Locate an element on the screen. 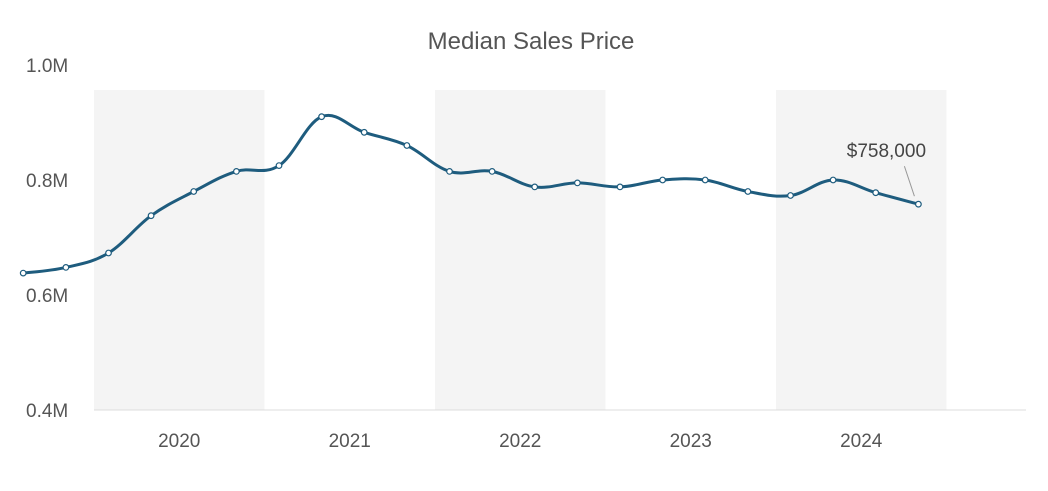 This screenshot has width=1048, height=491. y-axis-ticks: 1.0M 0.8M 0.6M 0.4M is located at coordinates (47, 239).